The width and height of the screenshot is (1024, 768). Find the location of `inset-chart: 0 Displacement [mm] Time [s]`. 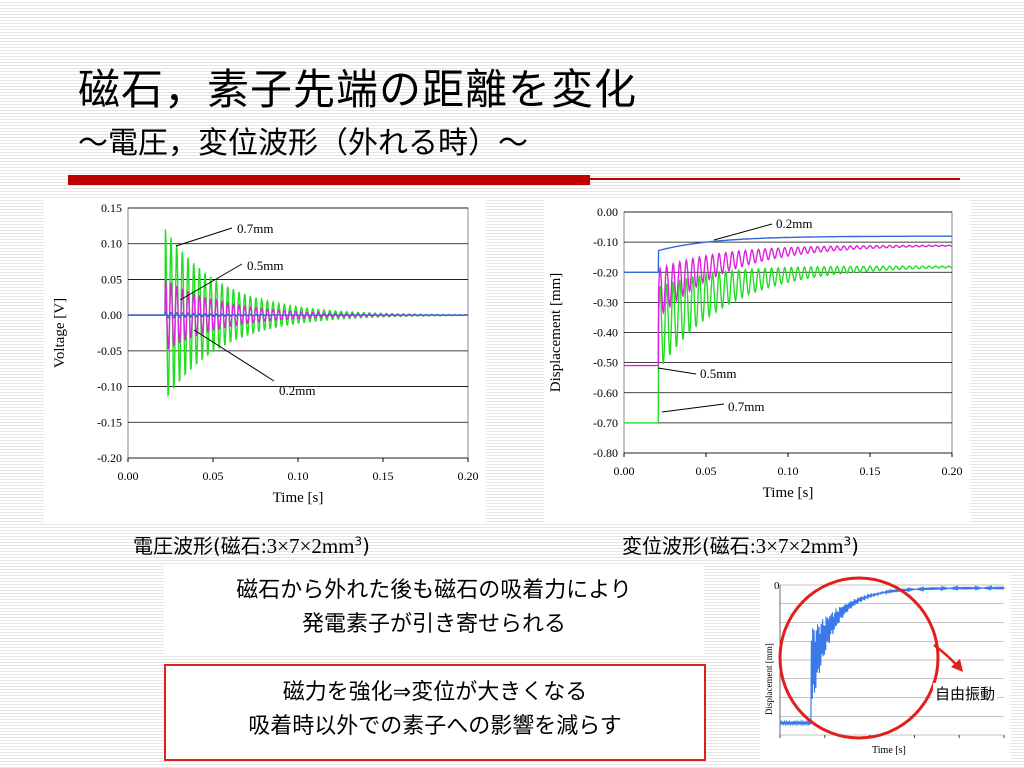

inset-chart: 0 Displacement [mm] Time [s] is located at coordinates (885, 667).